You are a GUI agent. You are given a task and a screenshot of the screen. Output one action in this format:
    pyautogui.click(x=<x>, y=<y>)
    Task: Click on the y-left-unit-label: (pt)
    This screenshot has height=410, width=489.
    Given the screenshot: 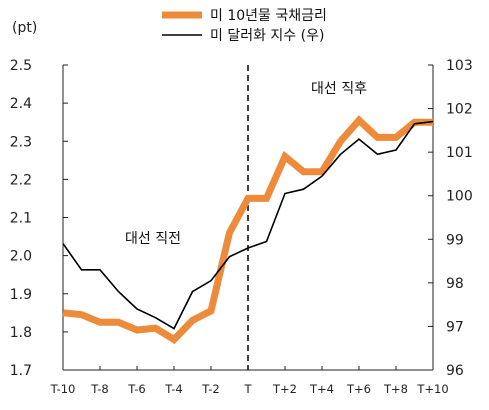 What is the action you would take?
    pyautogui.click(x=24, y=28)
    